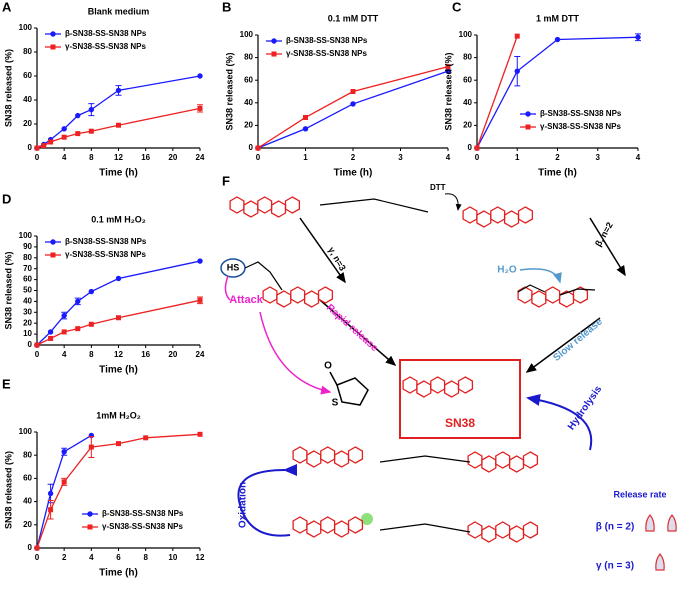 The width and height of the screenshot is (683, 592). Describe the element at coordinates (243, 505) in the screenshot. I see `step-label: Oxidation` at that location.